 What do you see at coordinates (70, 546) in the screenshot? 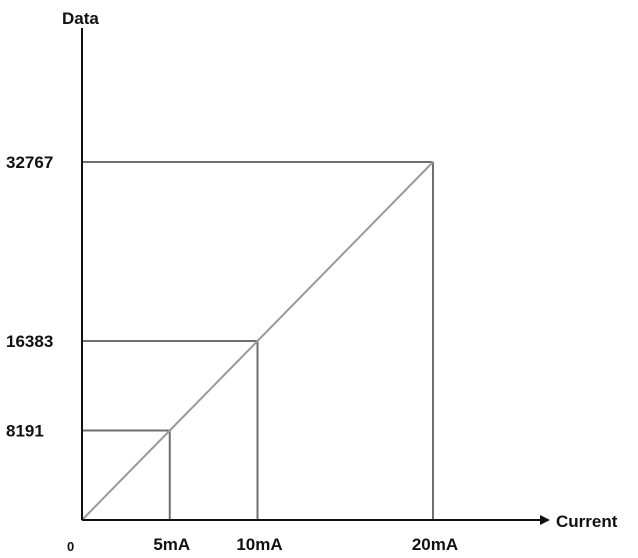
I see `x-tick-label: 0` at bounding box center [70, 546].